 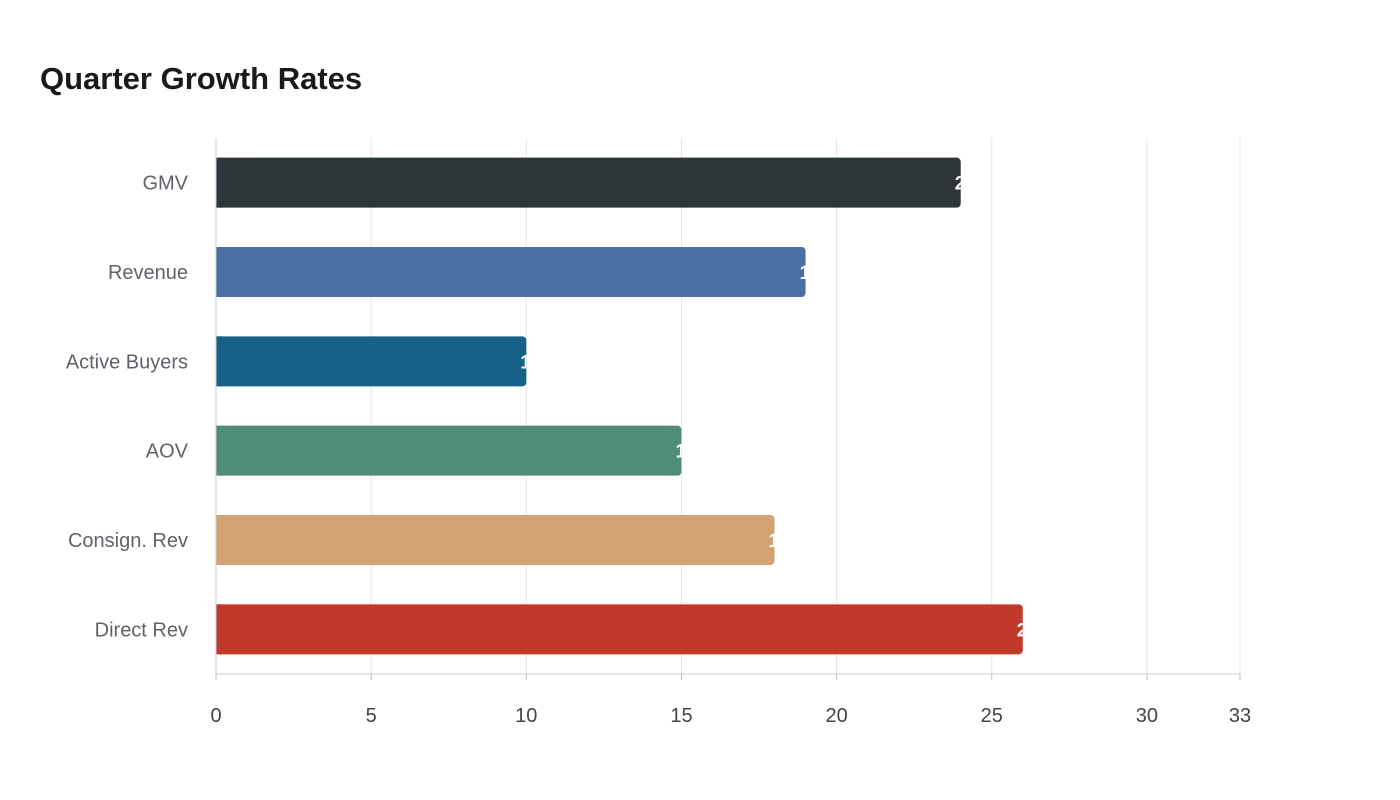 What do you see at coordinates (128, 541) in the screenshot?
I see `category-label: Consign. Rev` at bounding box center [128, 541].